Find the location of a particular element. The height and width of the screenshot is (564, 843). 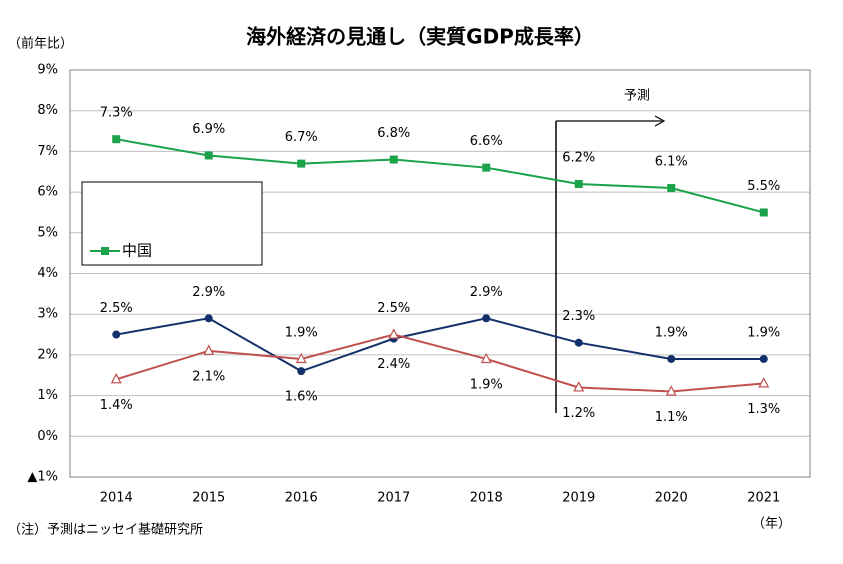

data-label: 1.3% is located at coordinates (763, 409).